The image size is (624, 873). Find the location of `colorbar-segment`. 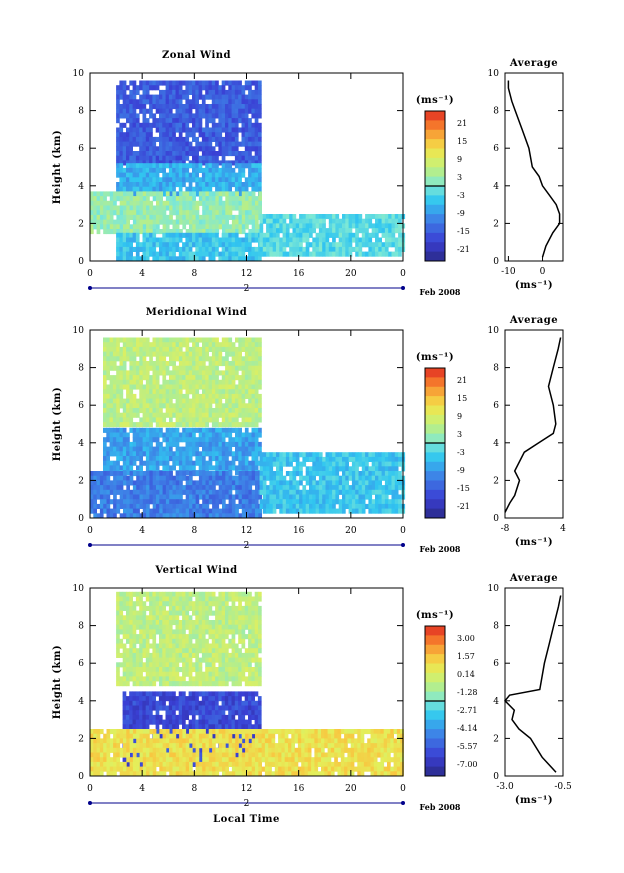

colorbar-segment is located at coordinates (435, 419).